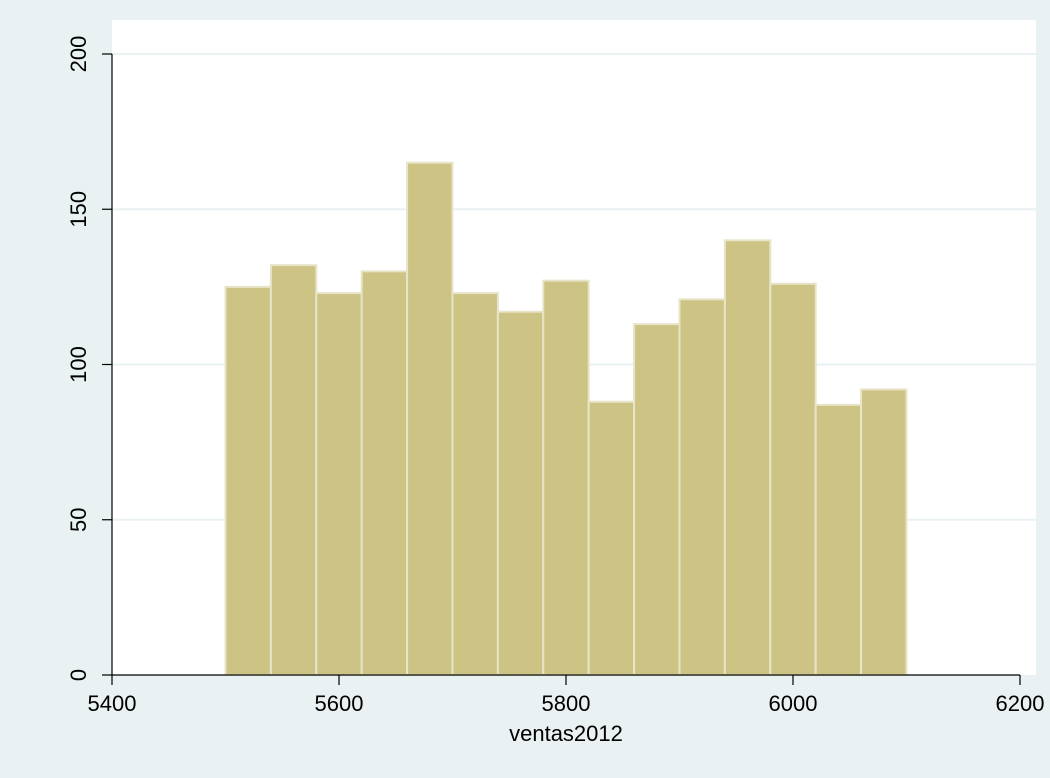  Describe the element at coordinates (566, 733) in the screenshot. I see `x-axis-title: ventas2012` at that location.